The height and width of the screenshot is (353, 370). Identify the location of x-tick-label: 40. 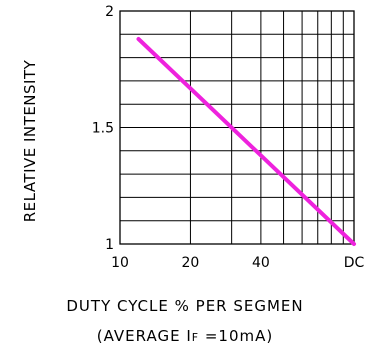
(261, 263).